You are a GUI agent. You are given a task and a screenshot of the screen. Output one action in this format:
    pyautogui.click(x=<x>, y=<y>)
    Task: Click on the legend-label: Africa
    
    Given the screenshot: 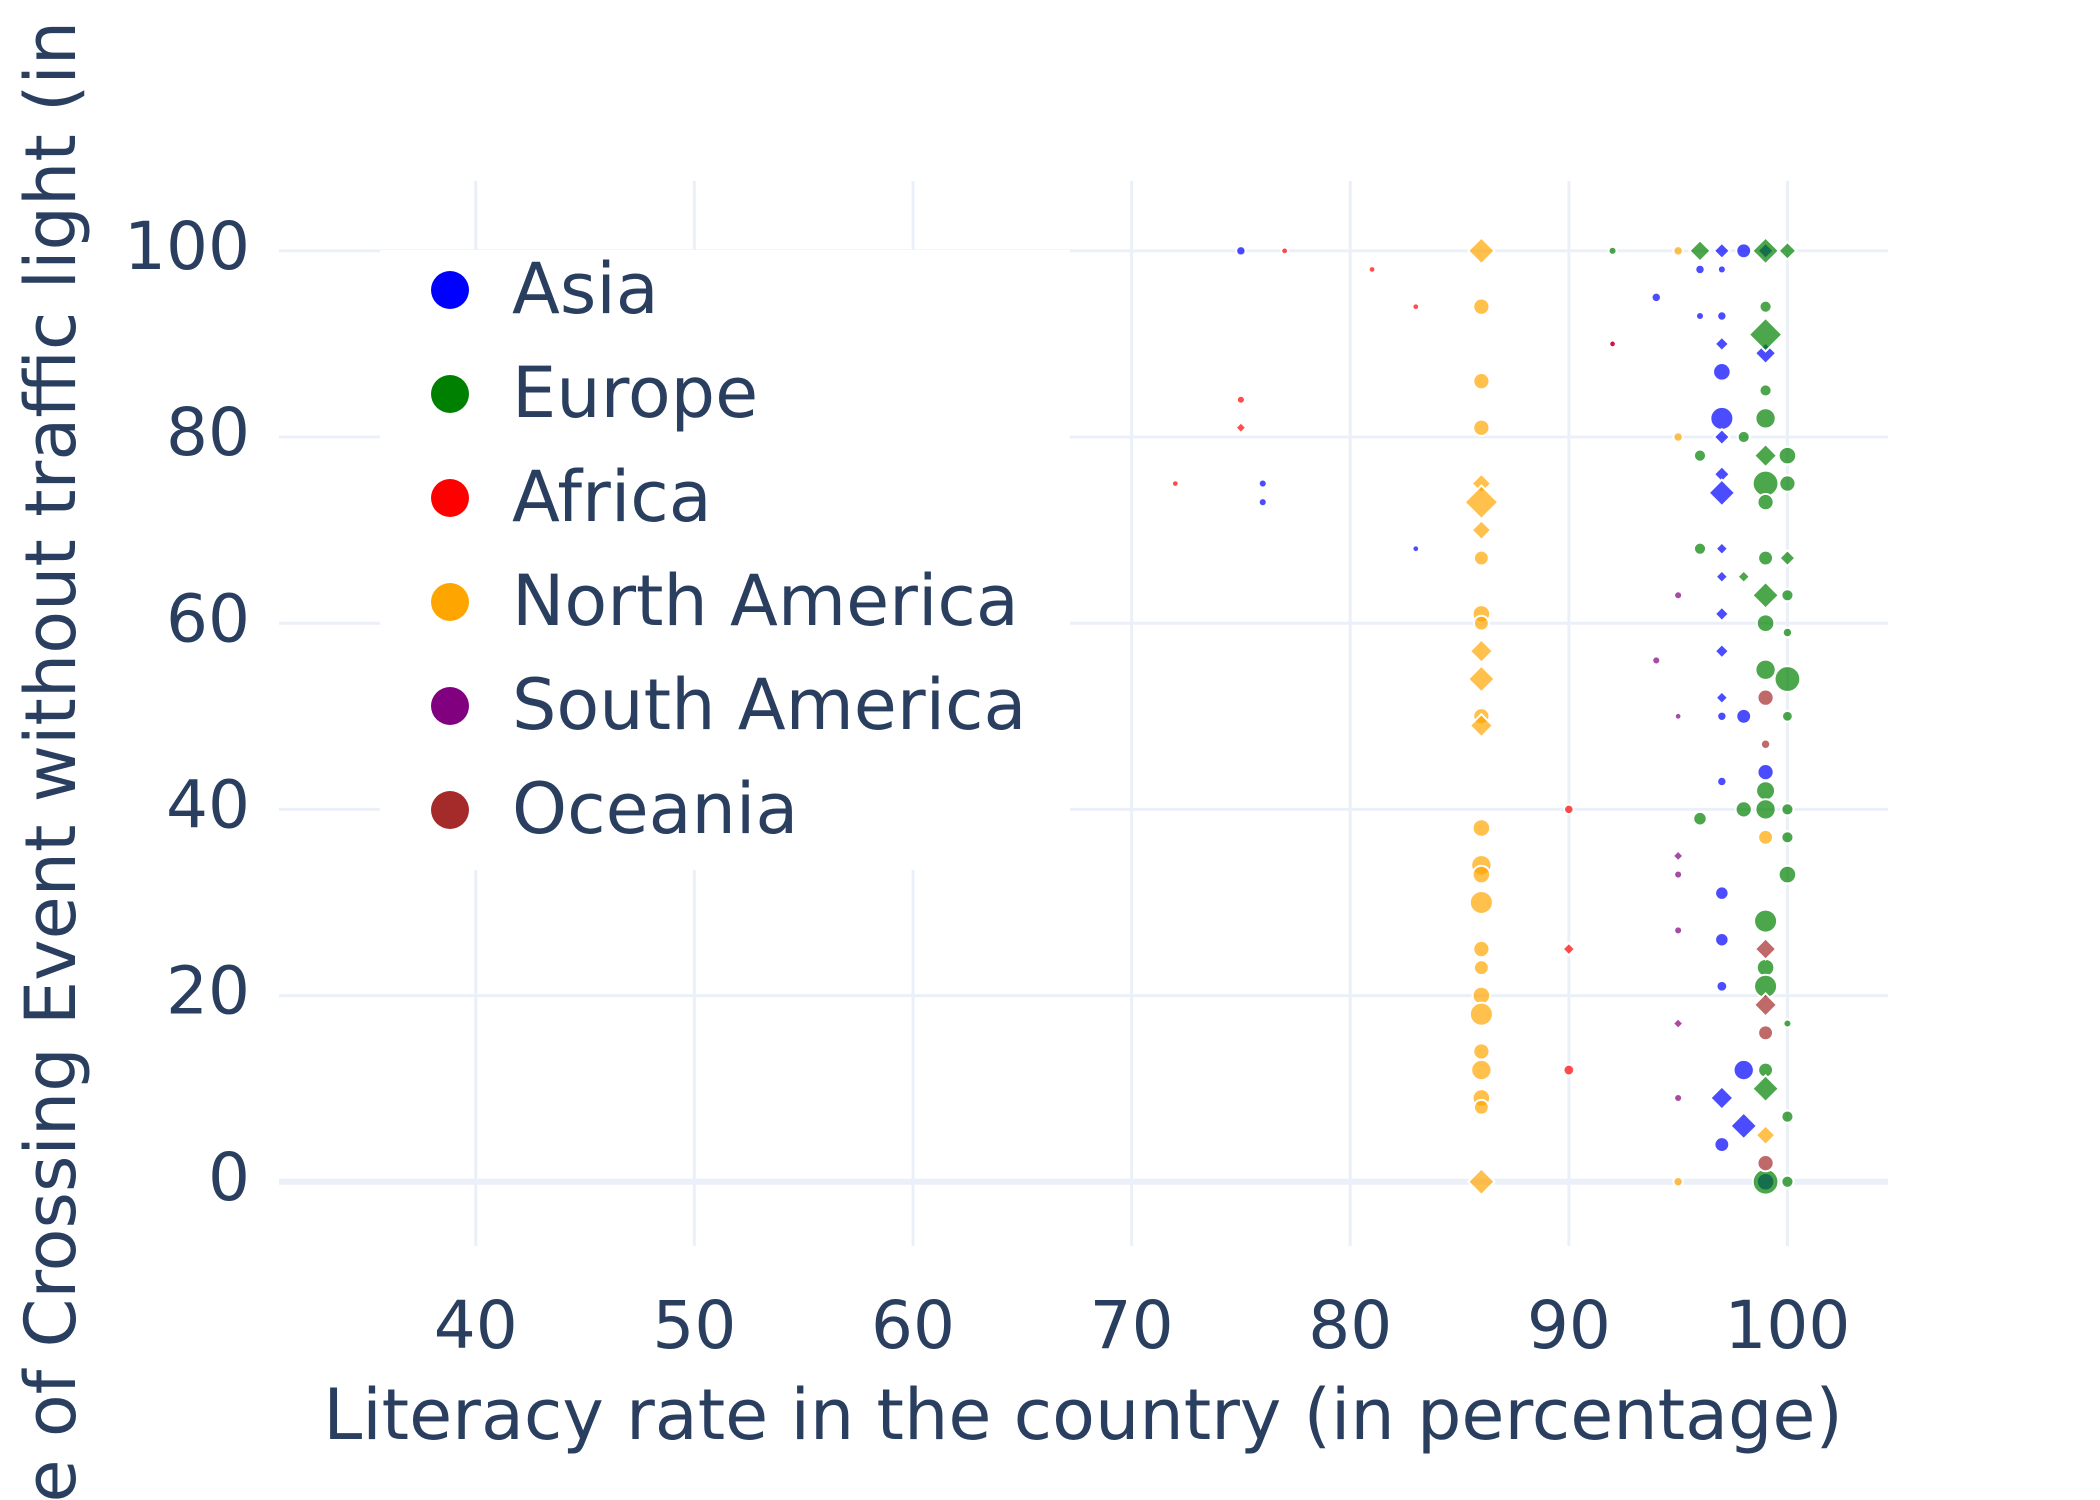 What is the action you would take?
    pyautogui.click(x=612, y=497)
    